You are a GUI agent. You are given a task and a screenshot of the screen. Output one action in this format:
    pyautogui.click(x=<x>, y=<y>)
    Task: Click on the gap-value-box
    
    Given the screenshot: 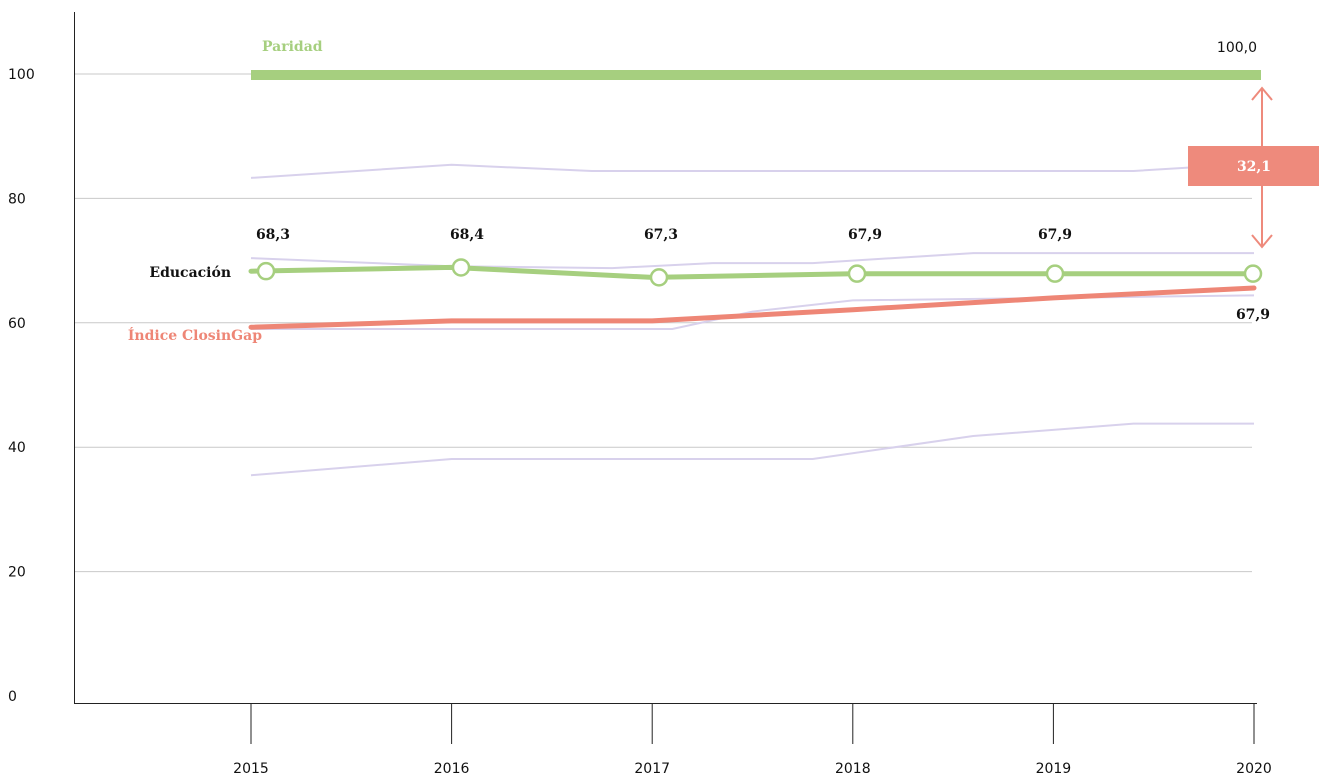 What is the action you would take?
    pyautogui.click(x=1253, y=166)
    